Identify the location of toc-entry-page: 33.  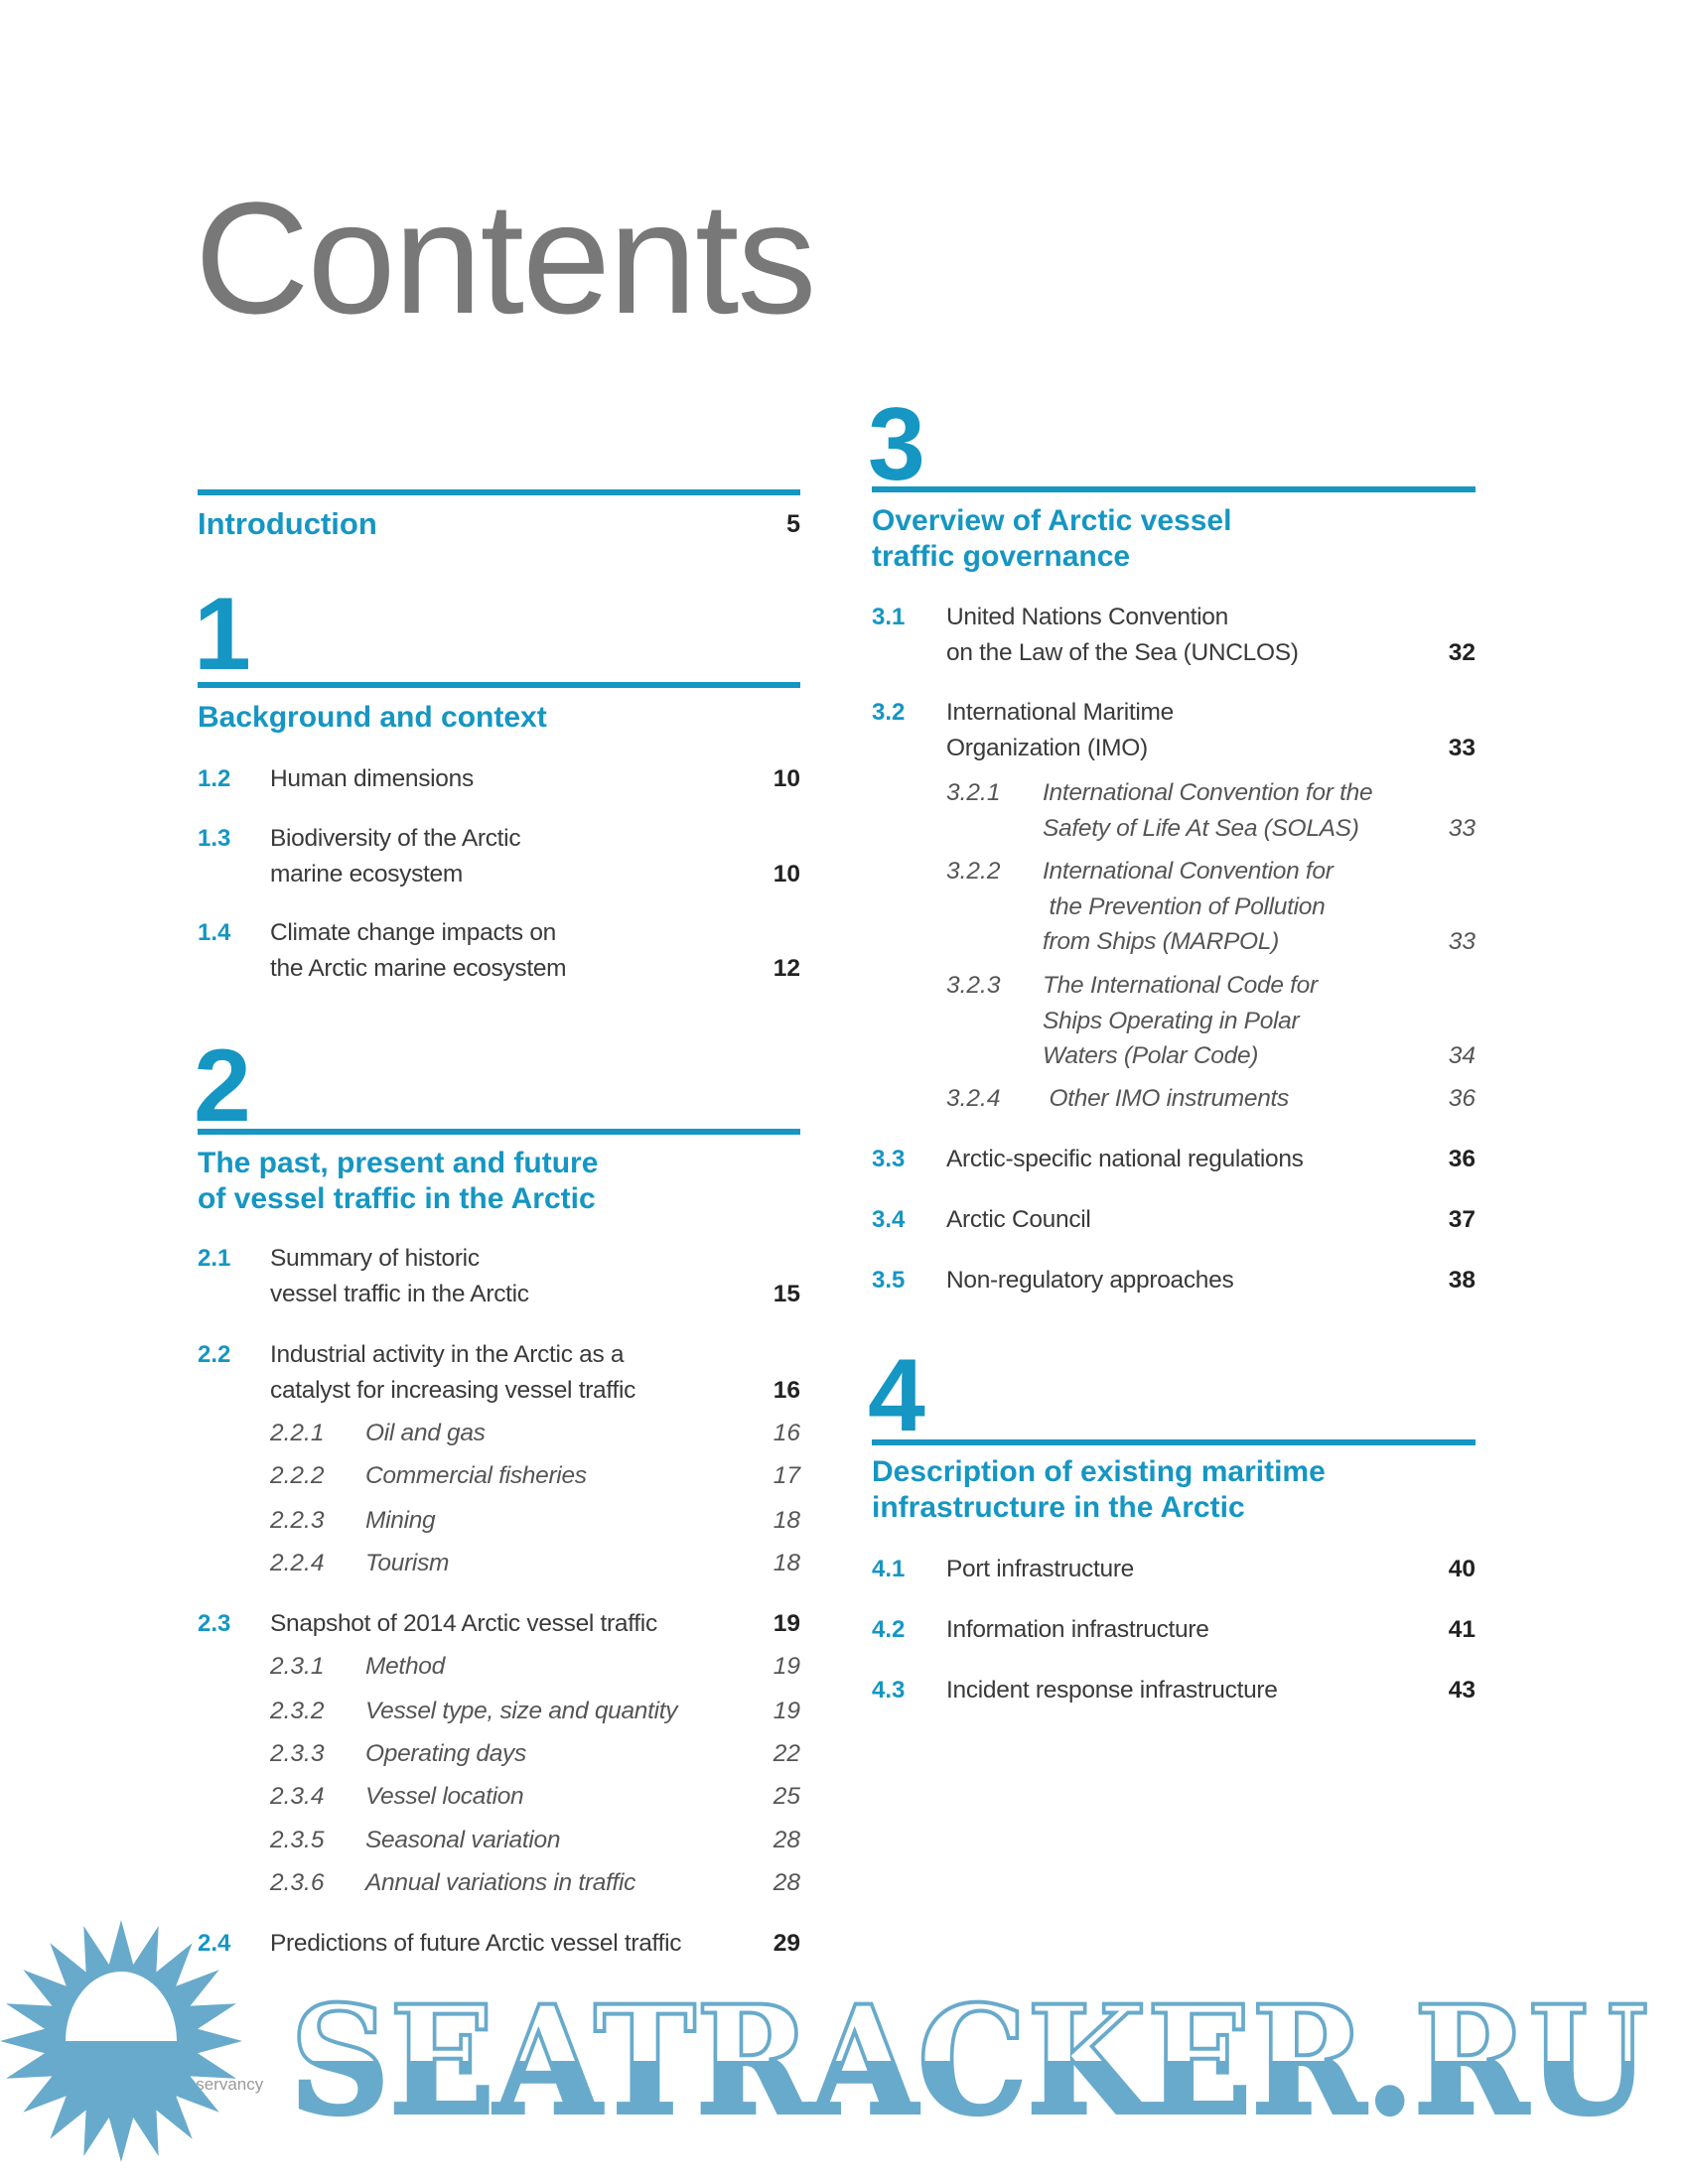
(1462, 747).